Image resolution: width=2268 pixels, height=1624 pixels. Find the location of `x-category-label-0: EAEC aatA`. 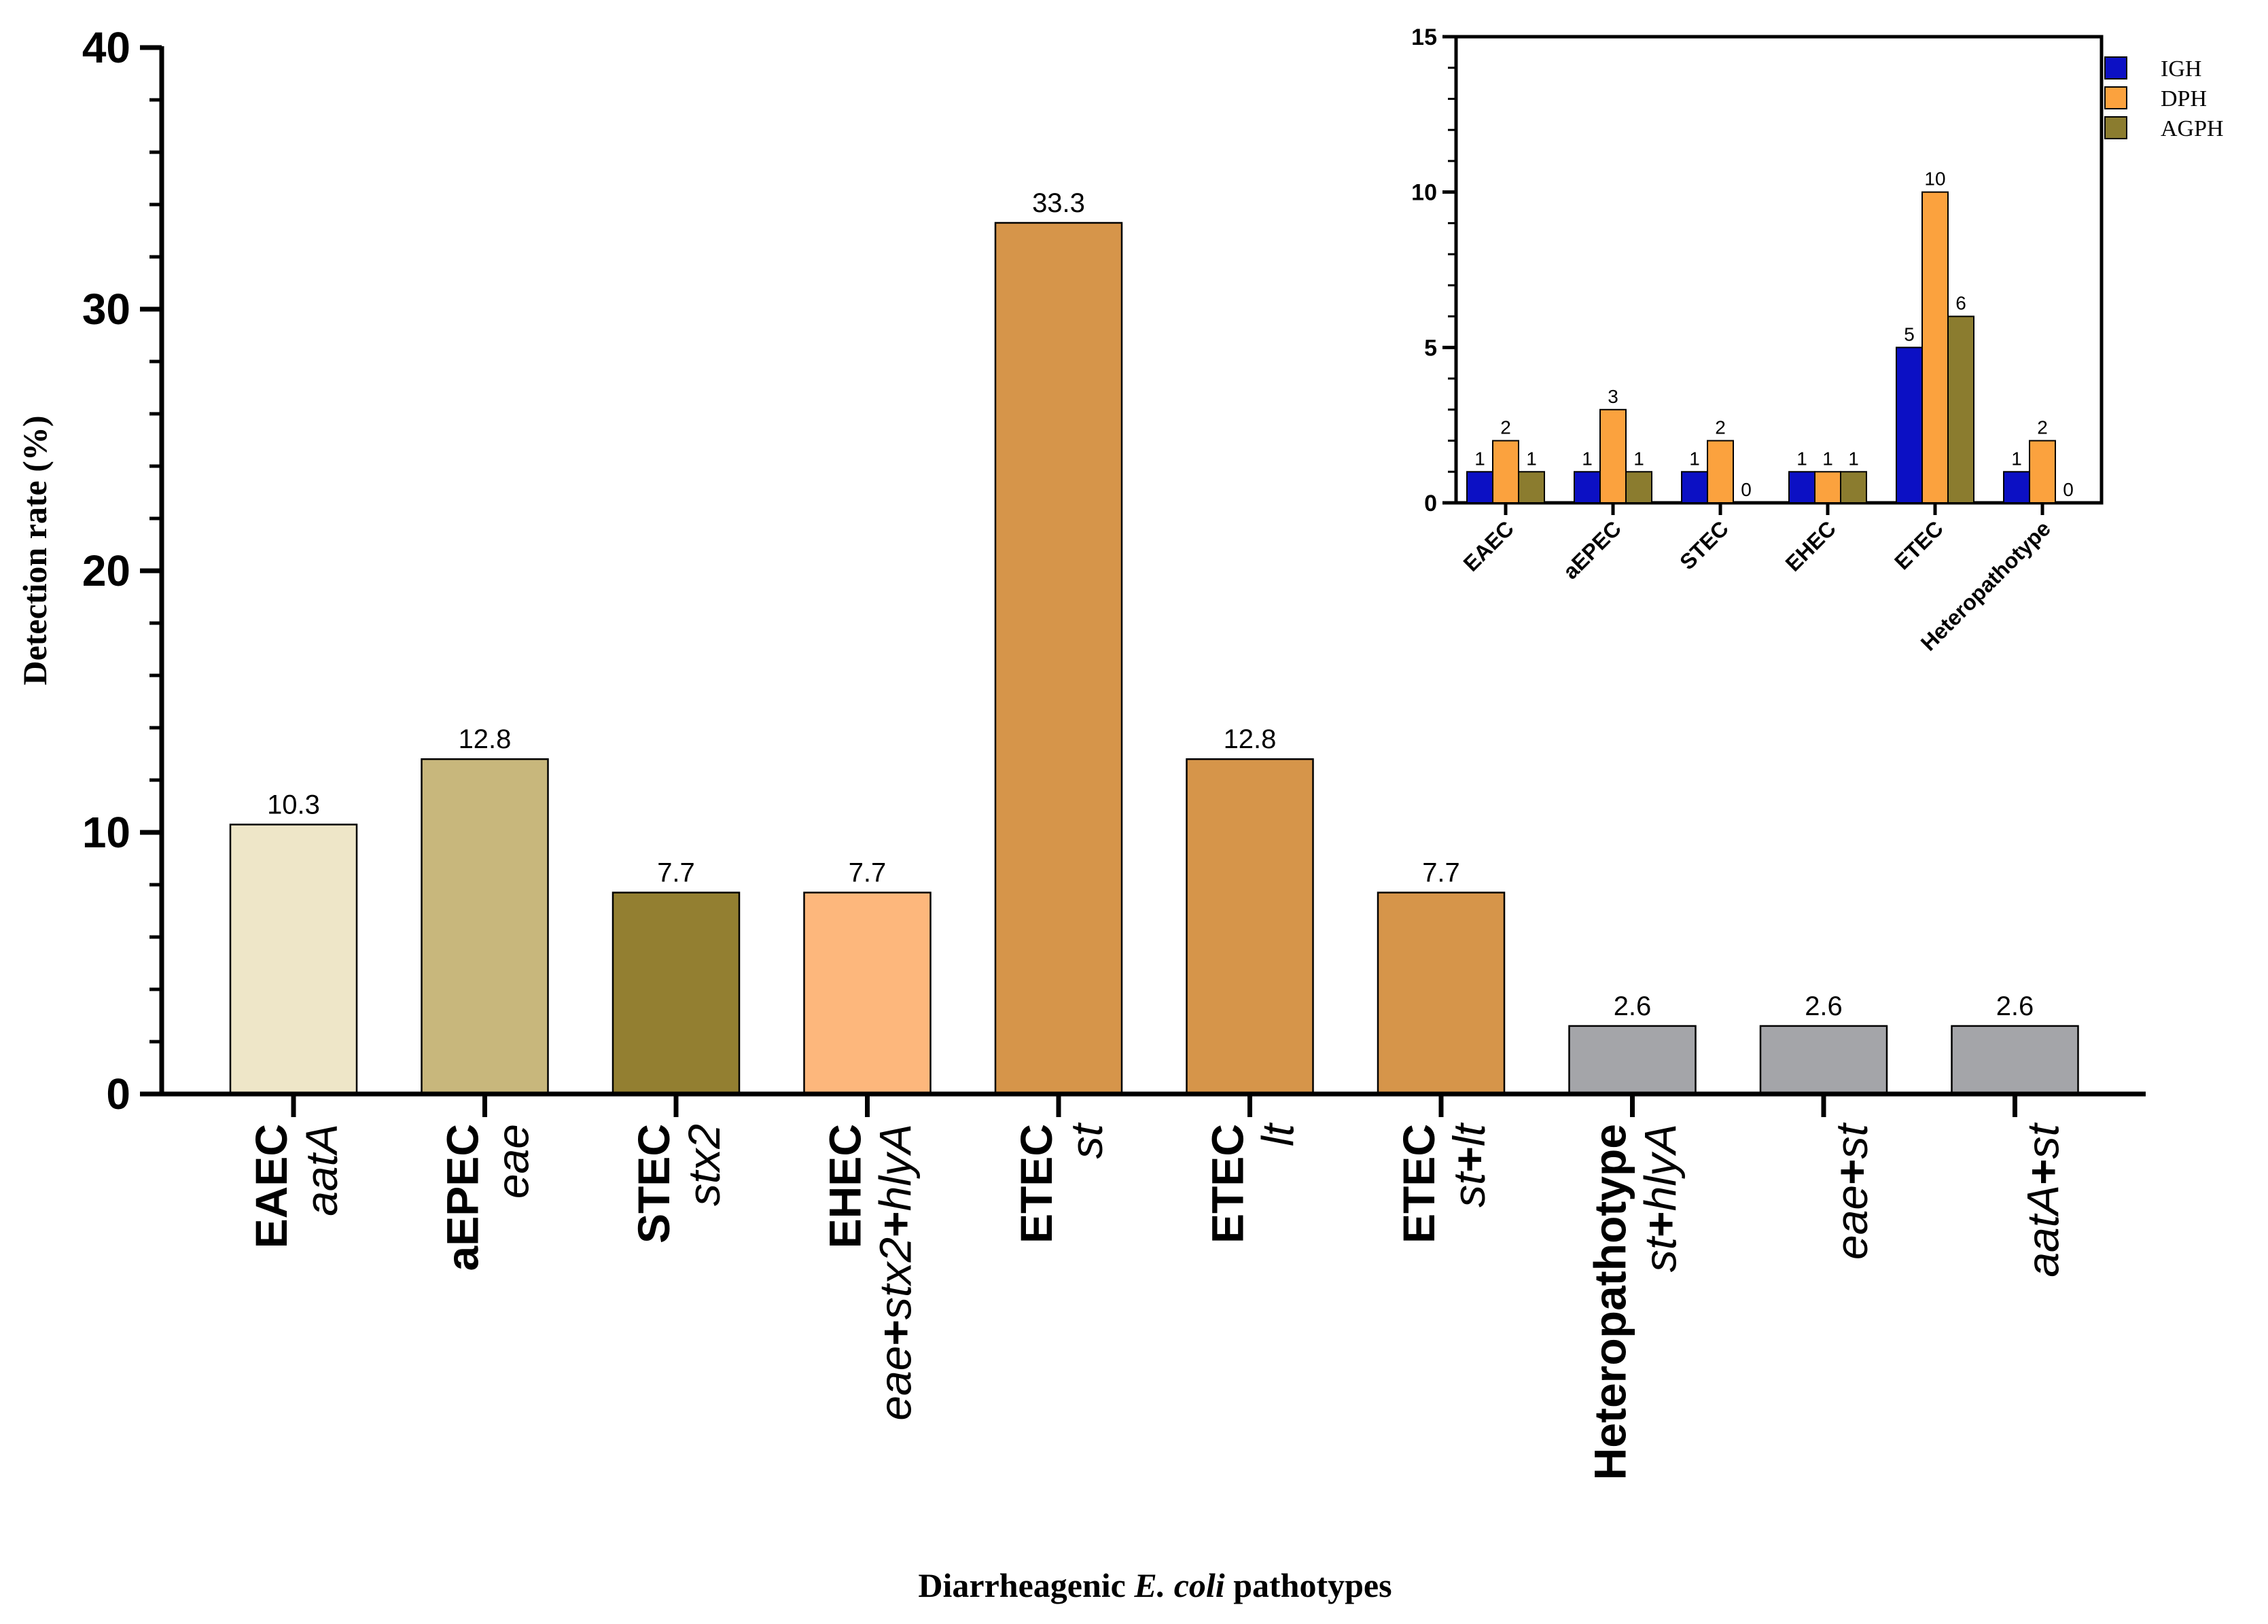

x-category-label-0: EAEC aatA is located at coordinates (296, 1186).